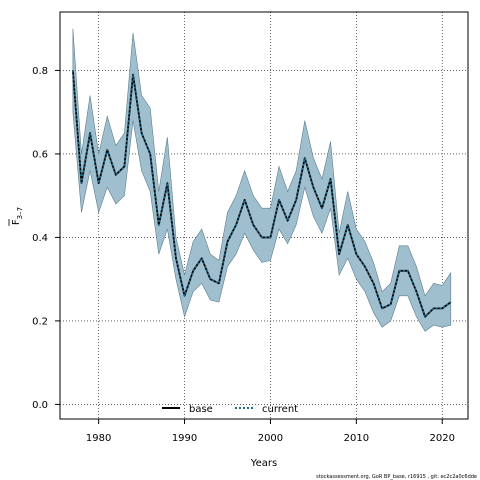  What do you see at coordinates (442, 438) in the screenshot?
I see `x-tick-label-2020: 2020` at bounding box center [442, 438].